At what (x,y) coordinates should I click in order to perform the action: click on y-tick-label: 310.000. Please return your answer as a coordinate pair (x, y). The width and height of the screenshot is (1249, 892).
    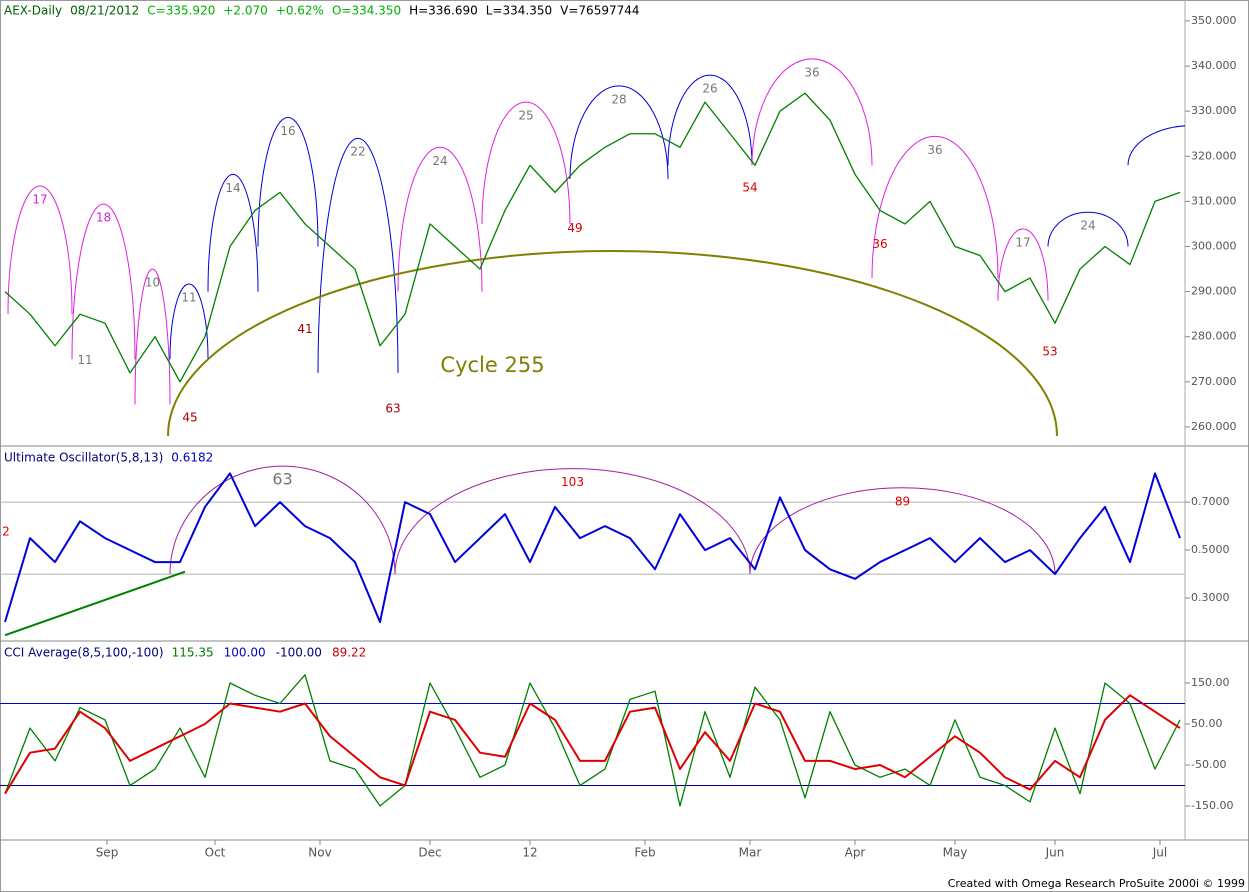
    Looking at the image, I should click on (1214, 200).